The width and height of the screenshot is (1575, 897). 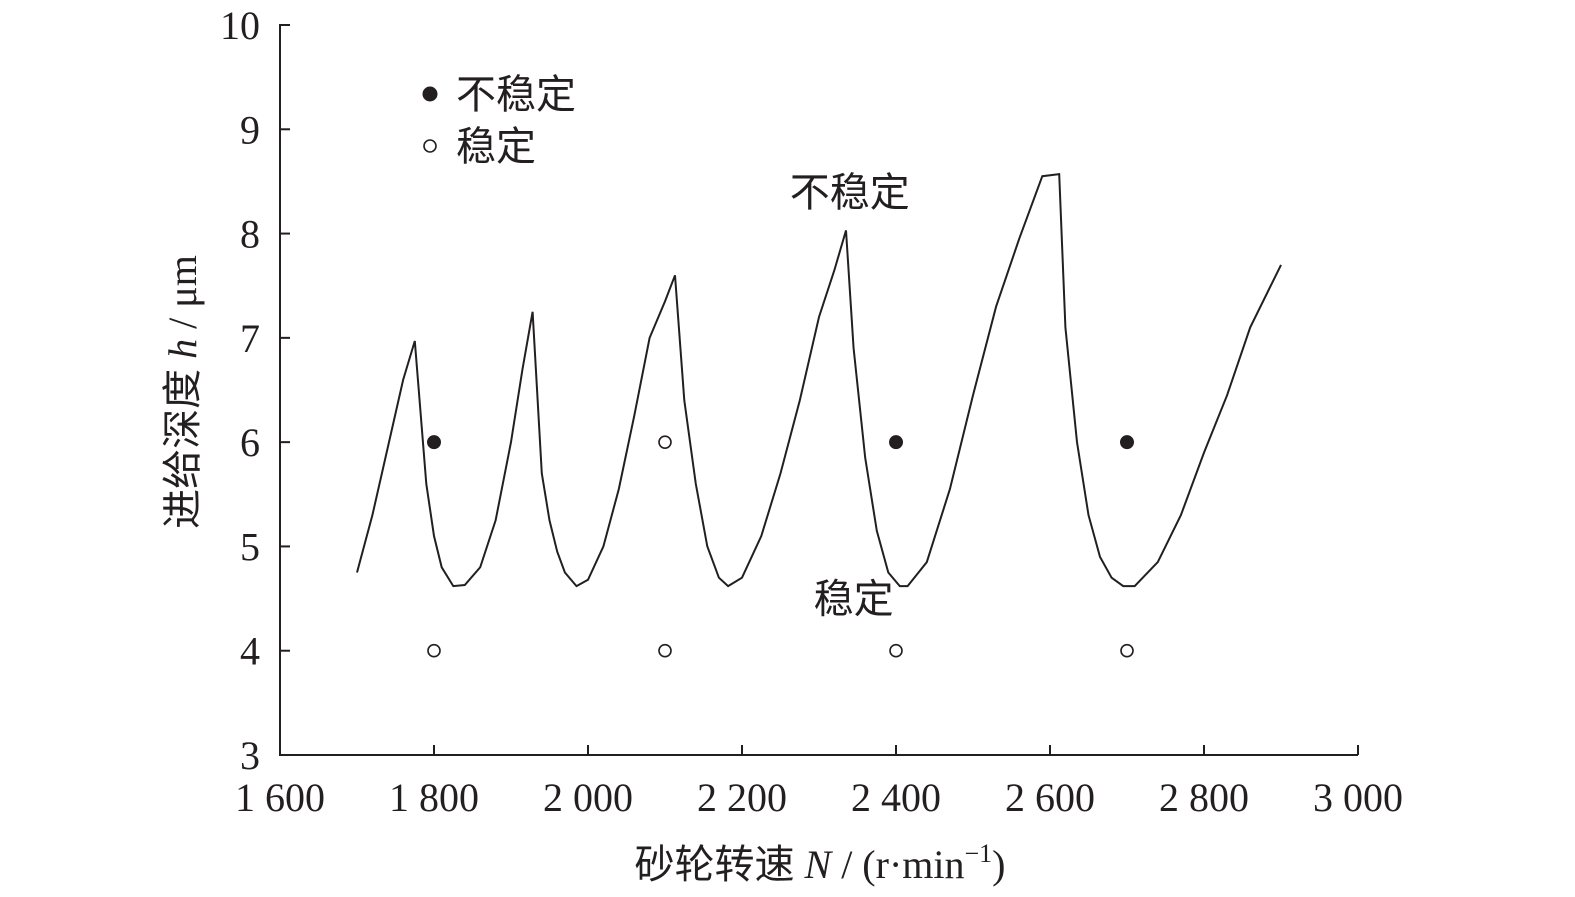 I want to click on y-tick-label: 8, so click(x=250, y=234).